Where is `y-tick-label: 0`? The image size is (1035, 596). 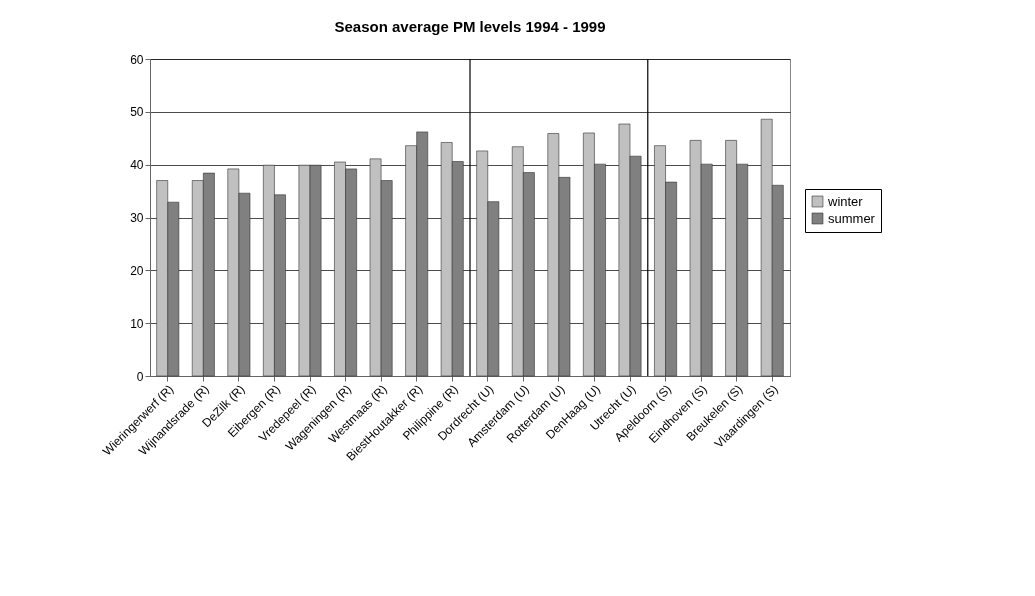 y-tick-label: 0 is located at coordinates (140, 376).